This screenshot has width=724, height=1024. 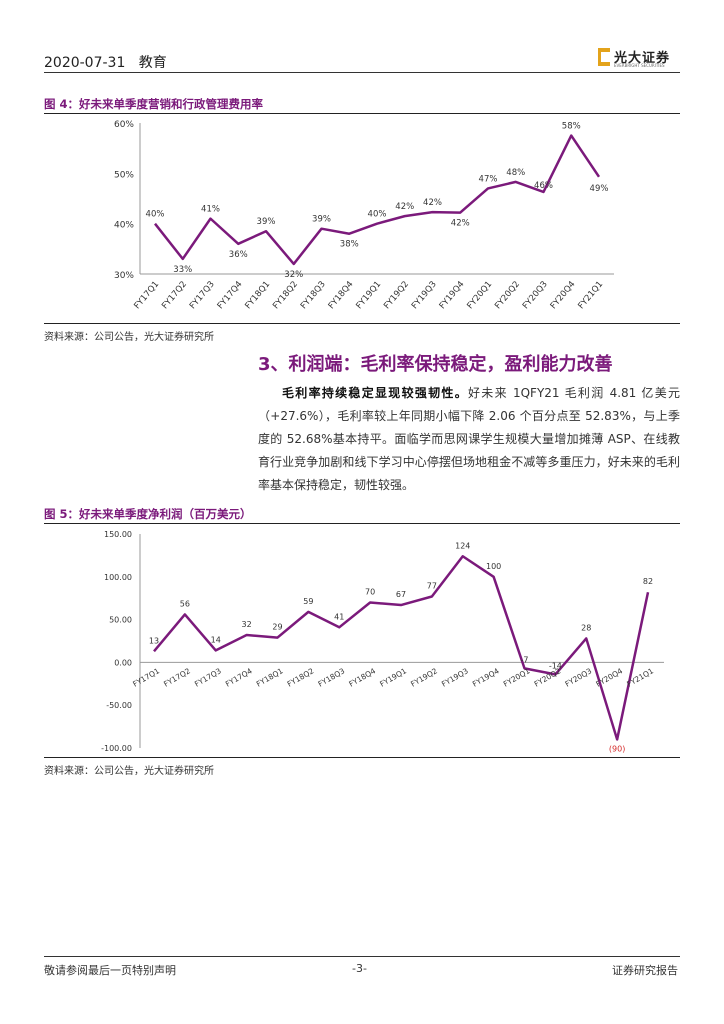 What do you see at coordinates (110, 970) in the screenshot?
I see `footer-disclaimer: 敬请参阅最后一页特别声明` at bounding box center [110, 970].